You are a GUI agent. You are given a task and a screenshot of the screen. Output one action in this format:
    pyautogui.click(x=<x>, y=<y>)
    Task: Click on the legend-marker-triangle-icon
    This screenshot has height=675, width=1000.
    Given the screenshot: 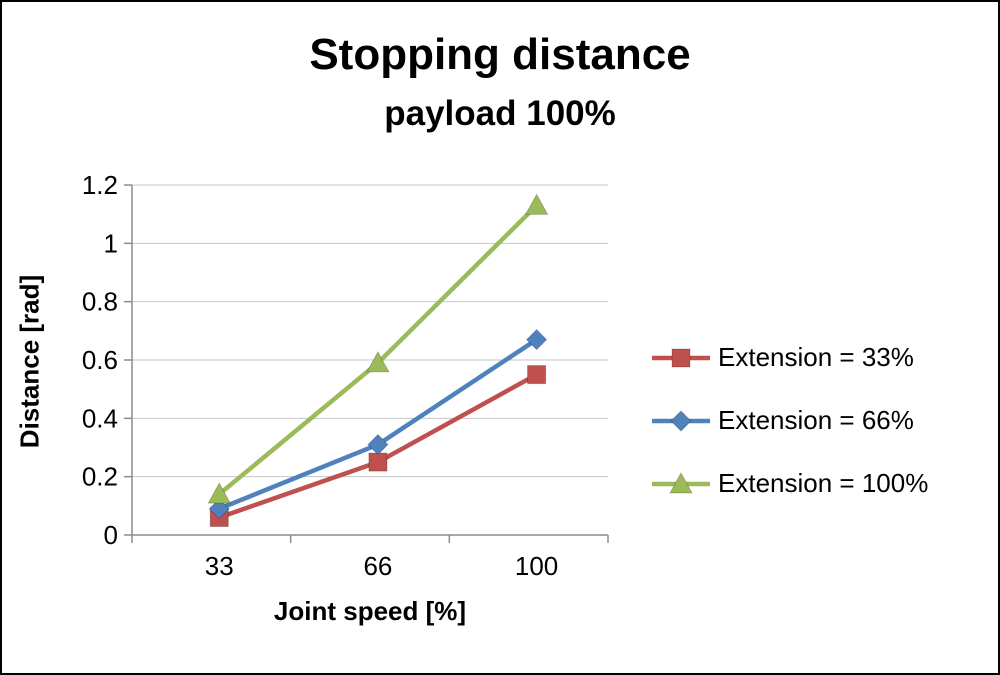 What is the action you would take?
    pyautogui.click(x=681, y=482)
    